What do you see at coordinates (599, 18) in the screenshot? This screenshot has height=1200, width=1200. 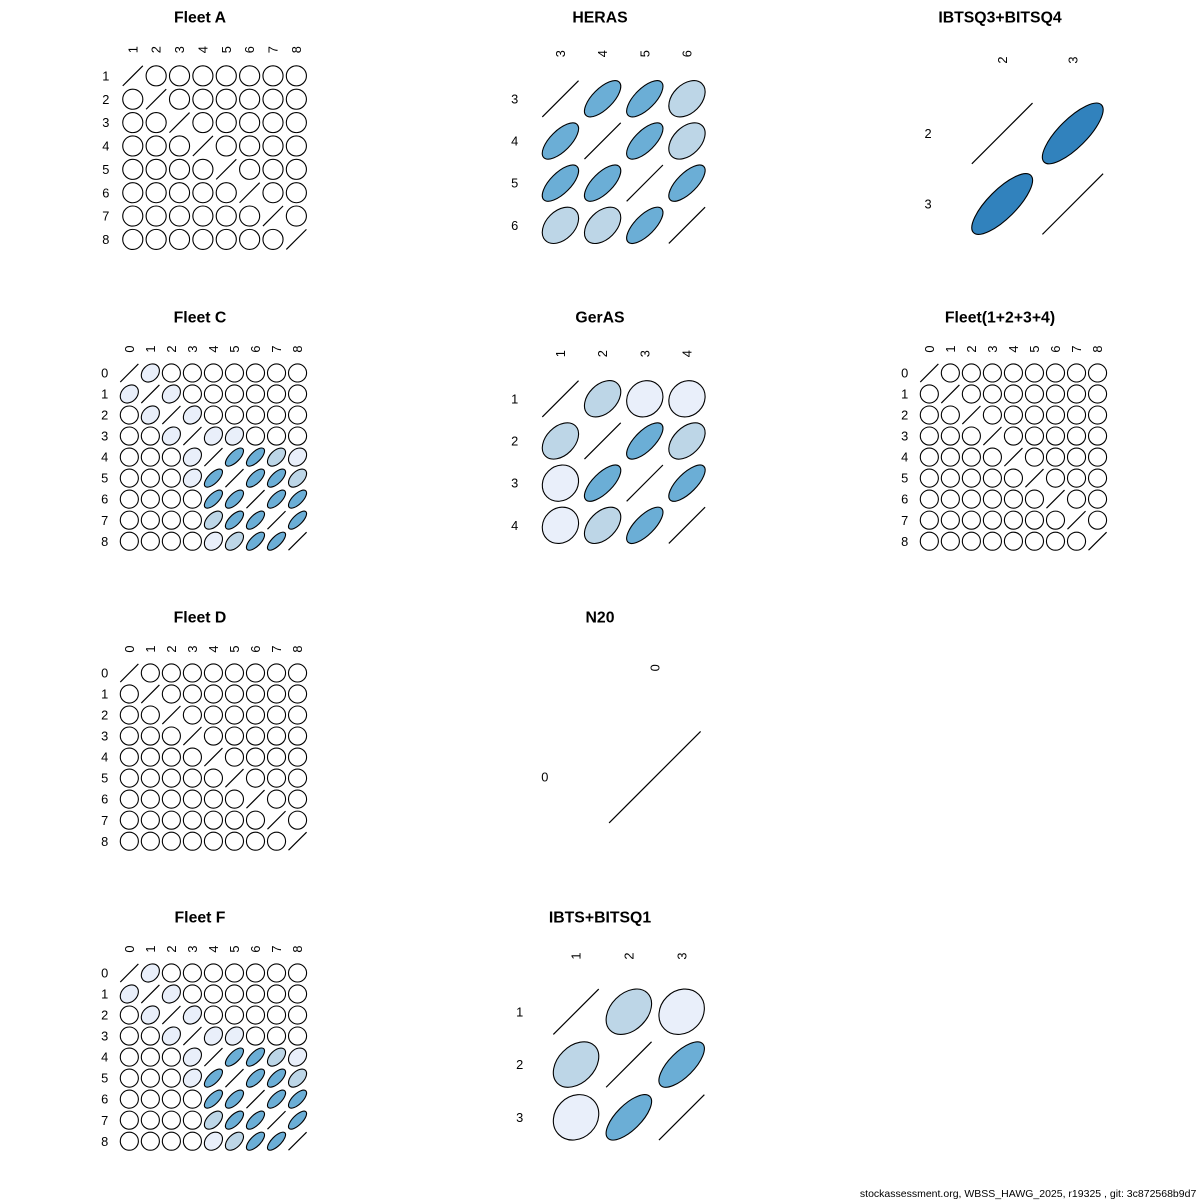 I see `svg-text: HERAS` at bounding box center [599, 18].